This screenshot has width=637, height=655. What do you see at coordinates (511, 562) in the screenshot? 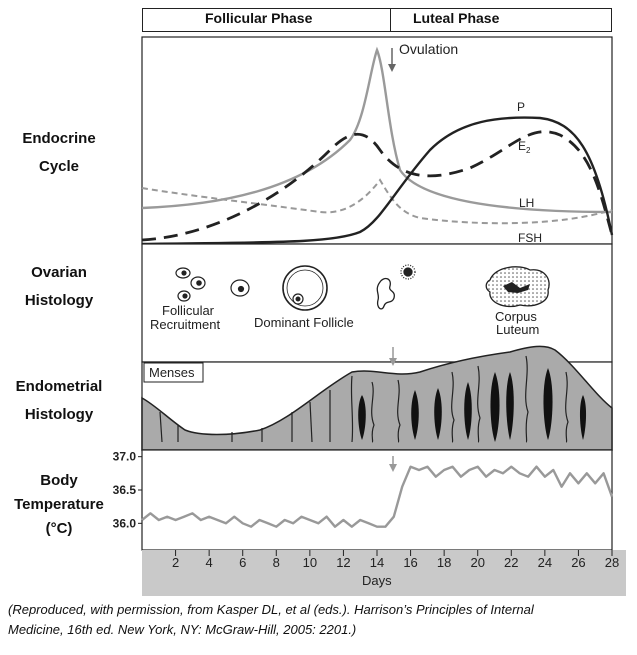
I see `x-tick-label: 22` at bounding box center [511, 562].